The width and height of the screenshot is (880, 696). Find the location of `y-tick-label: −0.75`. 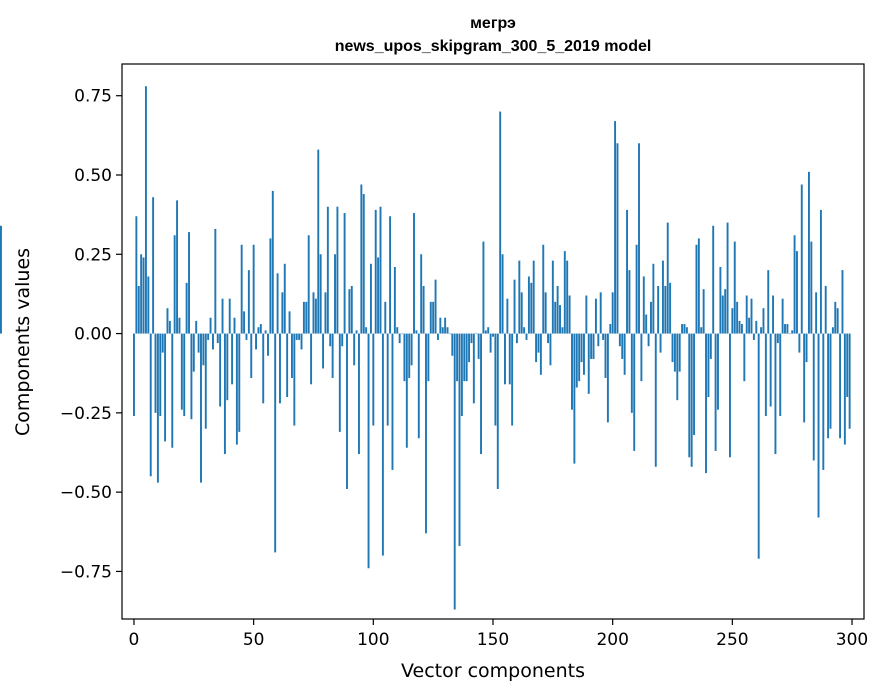

y-tick-label: −0.75 is located at coordinates (86, 572).